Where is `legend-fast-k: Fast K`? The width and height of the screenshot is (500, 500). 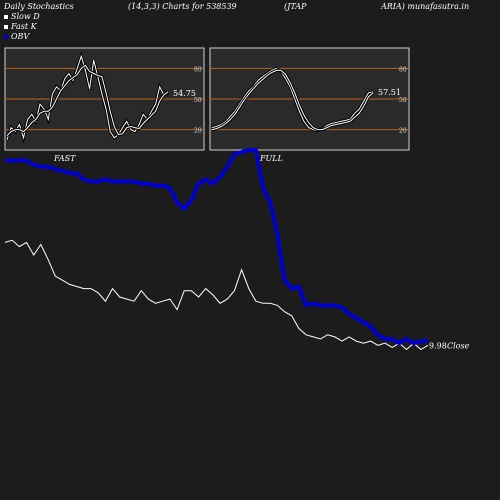
legend-fast-k: Fast K is located at coordinates (20, 26).